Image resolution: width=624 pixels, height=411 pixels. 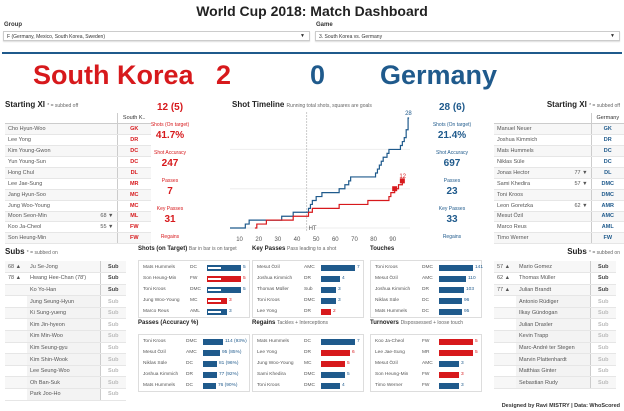 What do you see at coordinates (452, 116) in the screenshot?
I see `stat-block: 28 (6) Shots (On target)` at bounding box center [452, 116].